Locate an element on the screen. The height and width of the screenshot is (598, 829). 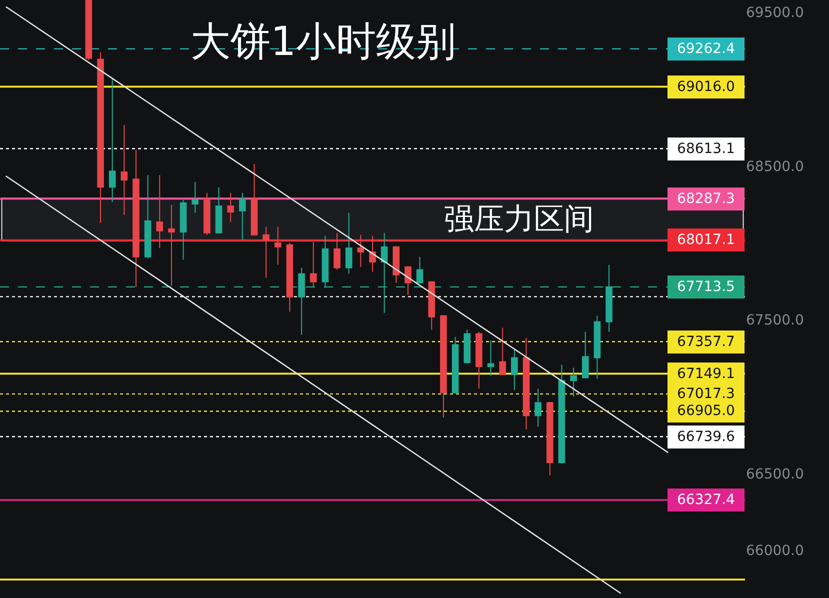
ref-line-label: 67713.5 is located at coordinates (706, 287).